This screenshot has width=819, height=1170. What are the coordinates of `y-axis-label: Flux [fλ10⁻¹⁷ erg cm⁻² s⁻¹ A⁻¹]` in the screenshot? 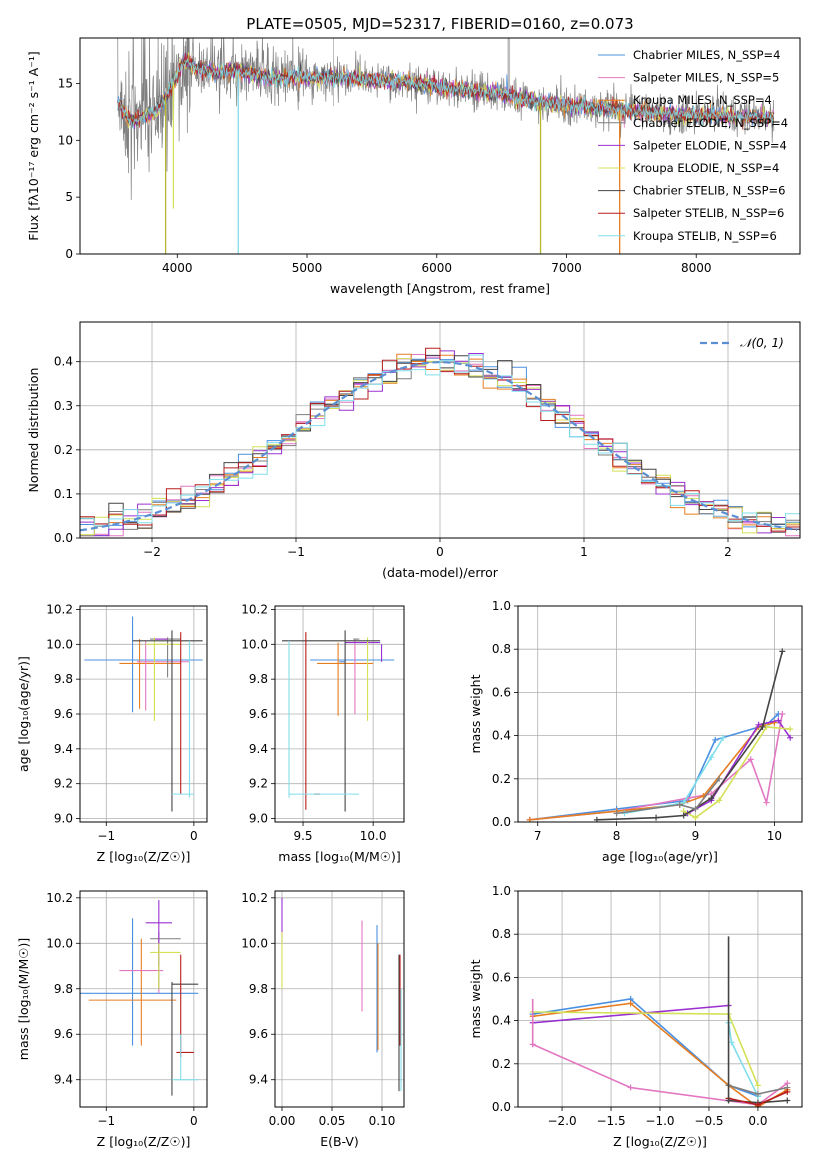 It's located at (33, 145).